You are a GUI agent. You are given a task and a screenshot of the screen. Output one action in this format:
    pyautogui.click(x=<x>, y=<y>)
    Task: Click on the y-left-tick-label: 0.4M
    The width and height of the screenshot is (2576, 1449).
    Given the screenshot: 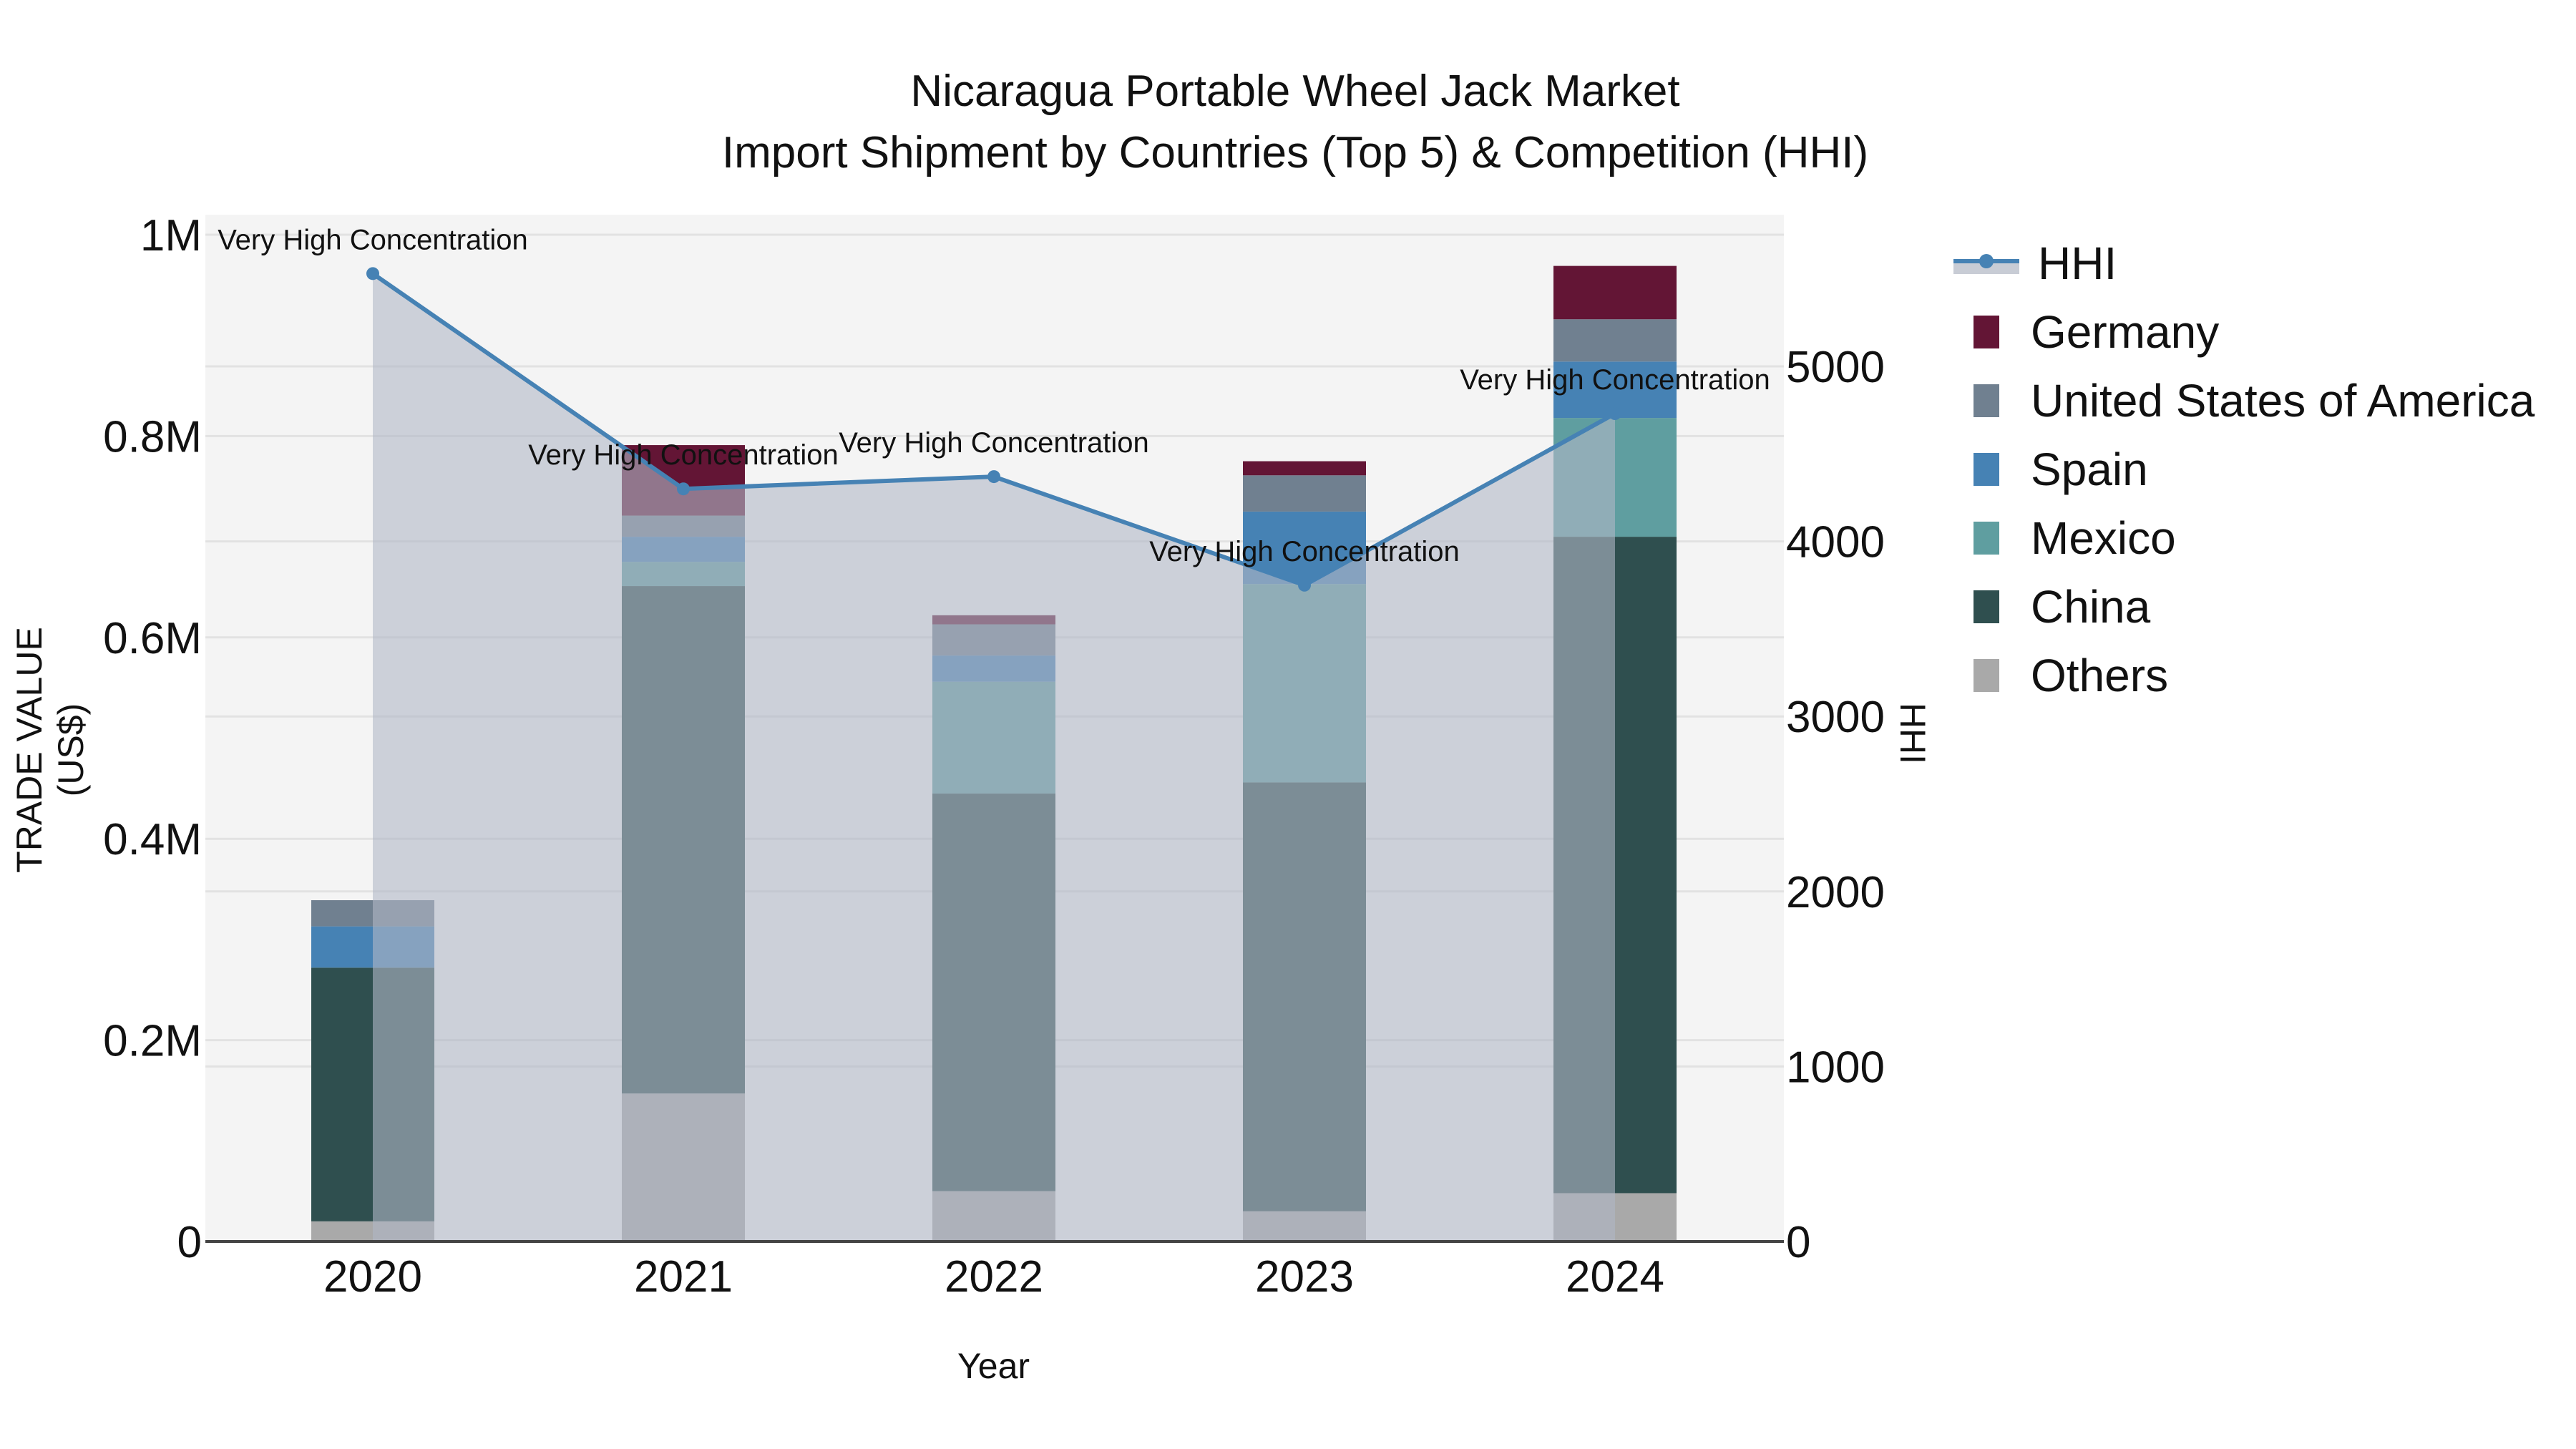 What is the action you would take?
    pyautogui.click(x=152, y=839)
    